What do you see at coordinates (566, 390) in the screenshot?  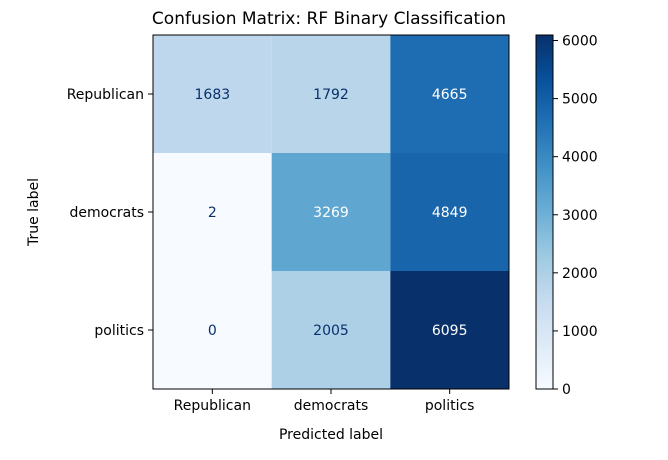 I see `colorbar-tick-label: 0` at bounding box center [566, 390].